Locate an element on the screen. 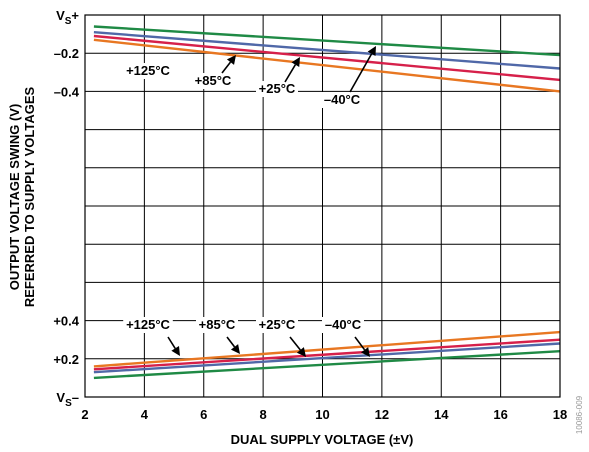  x-tick-label: 4 is located at coordinates (145, 414).